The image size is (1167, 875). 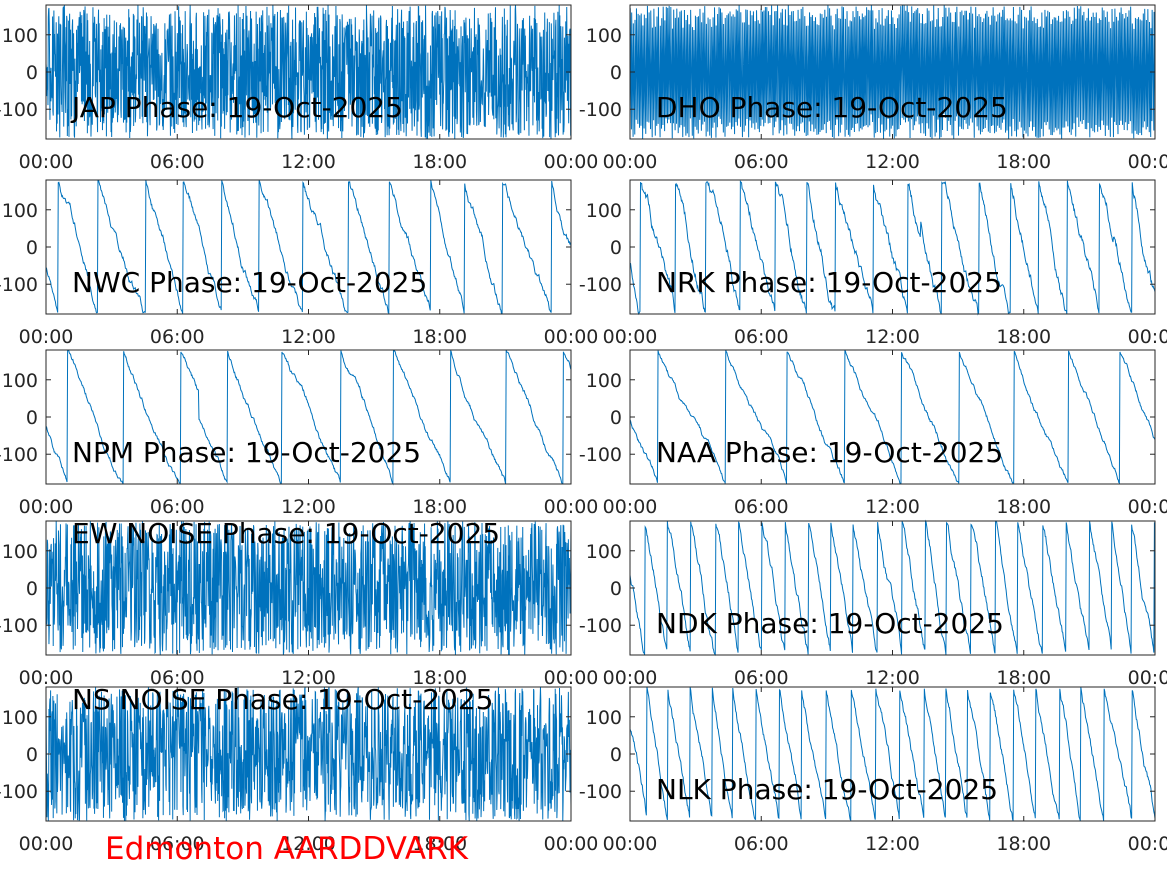 I want to click on panel-title-nrk: NRK Phase: 19-Oct-2025, so click(x=829, y=282).